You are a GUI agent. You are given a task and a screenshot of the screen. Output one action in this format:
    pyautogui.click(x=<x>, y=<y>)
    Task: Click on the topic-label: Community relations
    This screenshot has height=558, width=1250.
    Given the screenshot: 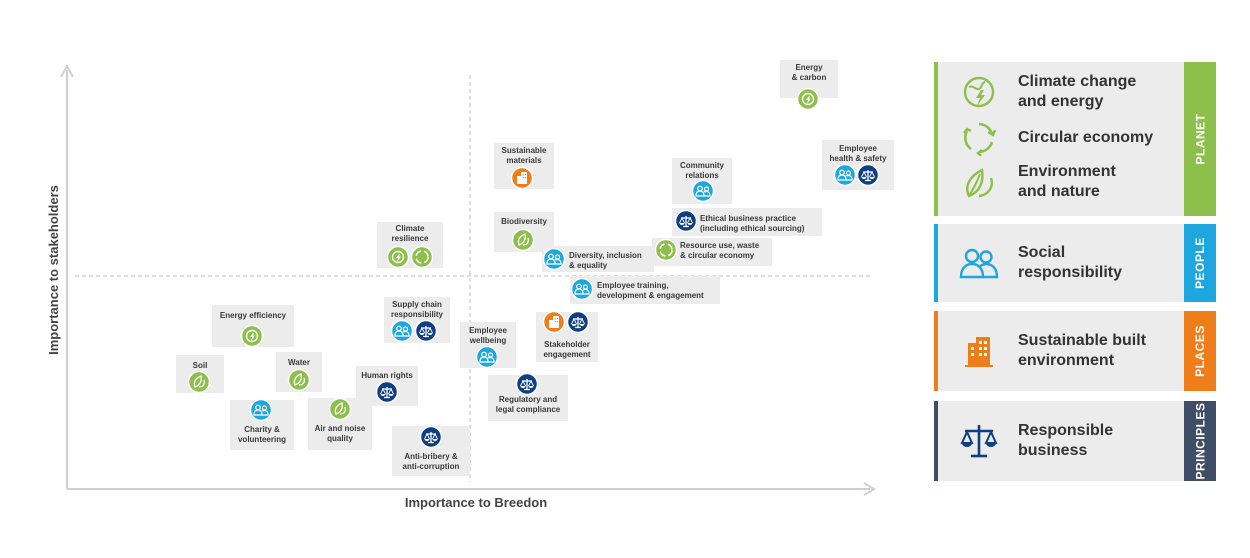 What is the action you would take?
    pyautogui.click(x=702, y=170)
    